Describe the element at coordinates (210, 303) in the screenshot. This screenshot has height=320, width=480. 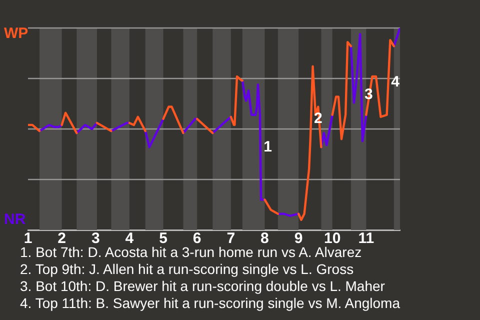
I see `text: 4. Top 11th: B. Sawyer hit a run-scoring single vs M. Angloma` at that location.